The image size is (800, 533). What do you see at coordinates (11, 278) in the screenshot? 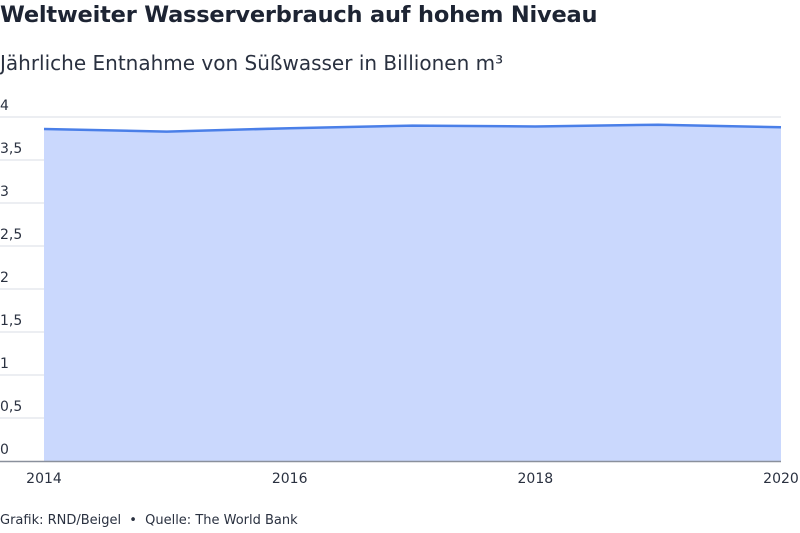
I see `y-tick-labels: 0 0,5 1 1,5 2 2,5 3 3,5 4` at bounding box center [11, 278].